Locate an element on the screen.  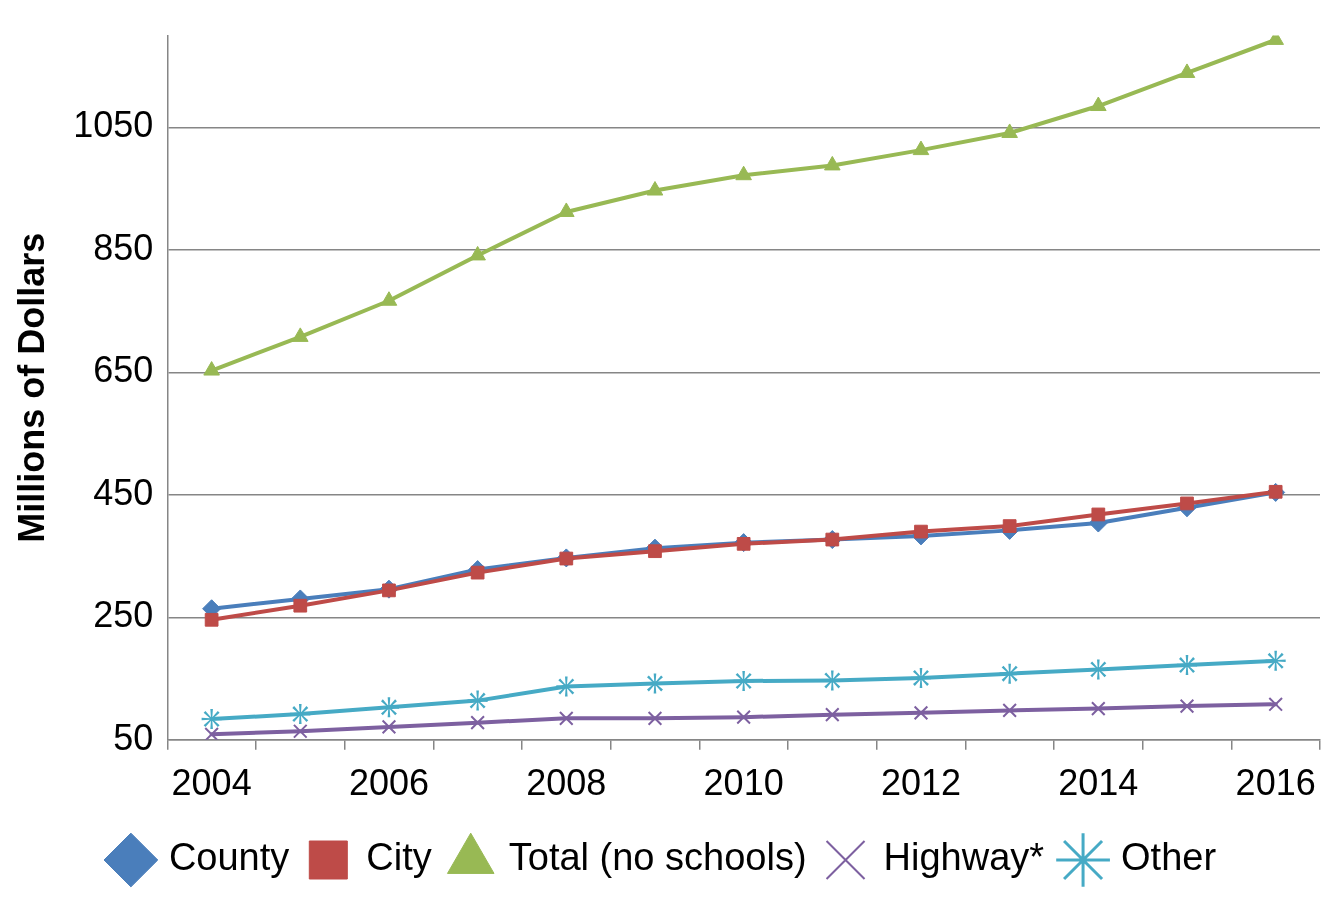
y-tick-label: 50 is located at coordinates (133, 737).